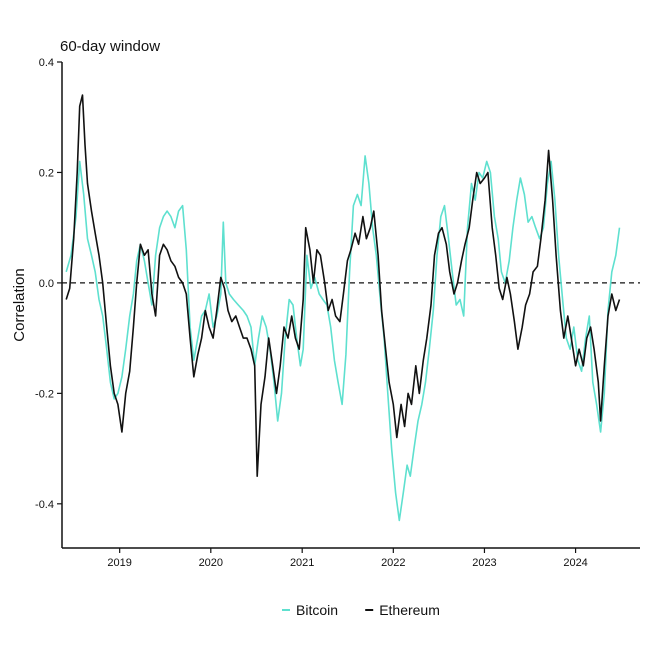 This screenshot has width=661, height=661. Describe the element at coordinates (44, 394) in the screenshot. I see `y-tick-label: -0.2` at that location.